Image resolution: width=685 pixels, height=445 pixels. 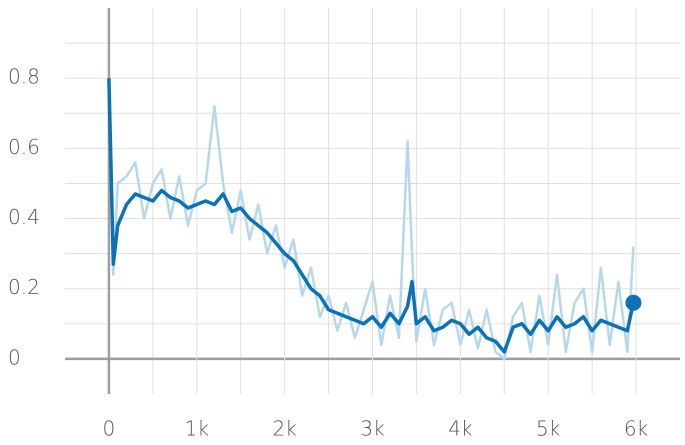 What do you see at coordinates (24, 147) in the screenshot?
I see `y-tick-label: 0.6` at bounding box center [24, 147].